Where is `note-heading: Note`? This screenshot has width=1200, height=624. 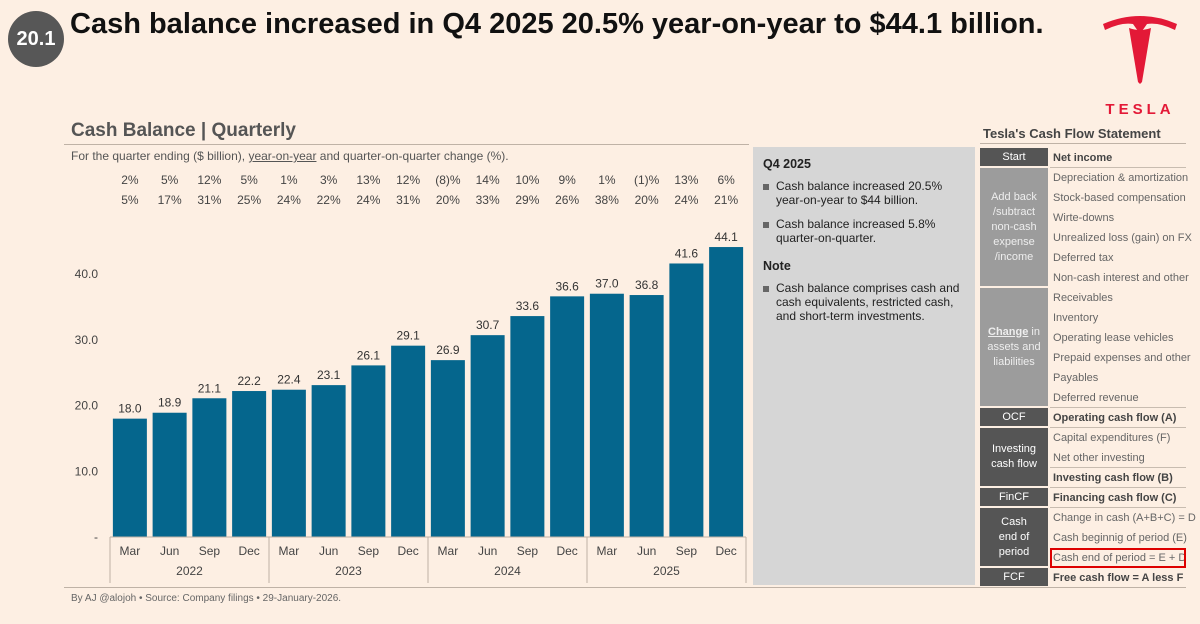 note-heading: Note is located at coordinates (777, 266).